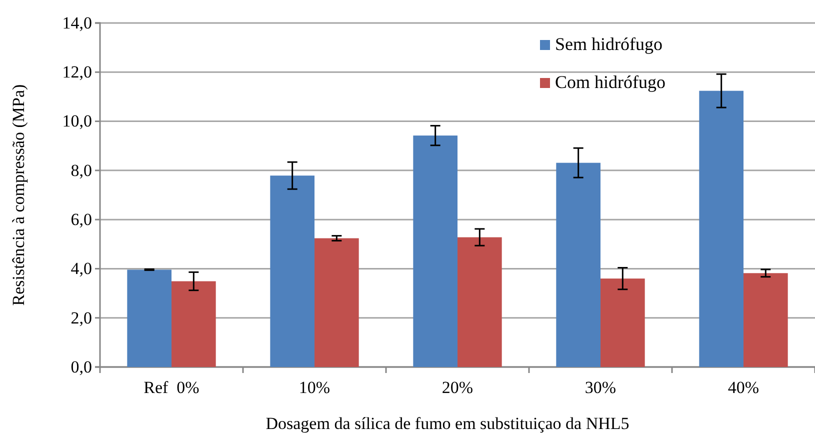  What do you see at coordinates (600, 388) in the screenshot?
I see `x-tick-label: 30%` at bounding box center [600, 388].